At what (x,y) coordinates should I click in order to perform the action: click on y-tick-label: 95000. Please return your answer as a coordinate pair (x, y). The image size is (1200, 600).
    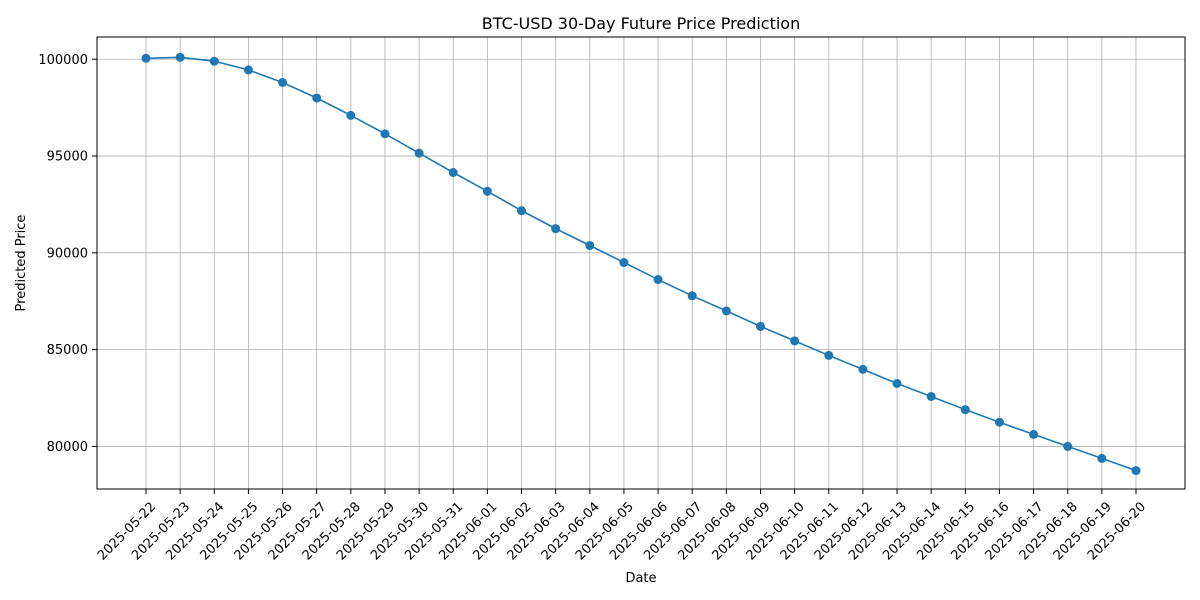
    Looking at the image, I should click on (67, 157).